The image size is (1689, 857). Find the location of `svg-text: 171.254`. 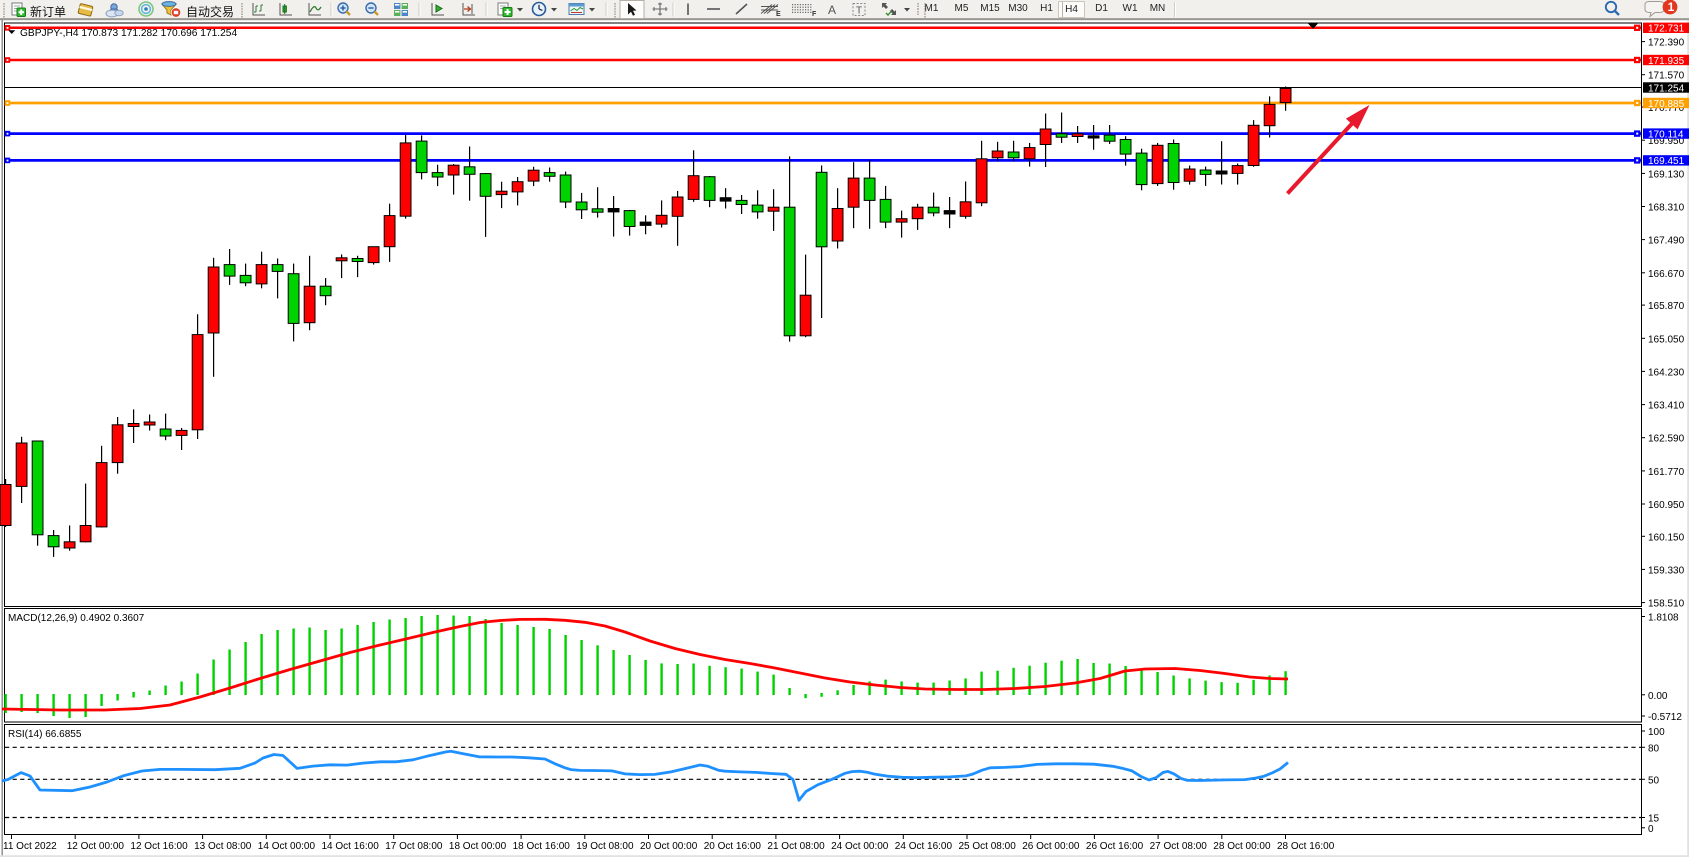

svg-text: 171.254 is located at coordinates (1666, 88).